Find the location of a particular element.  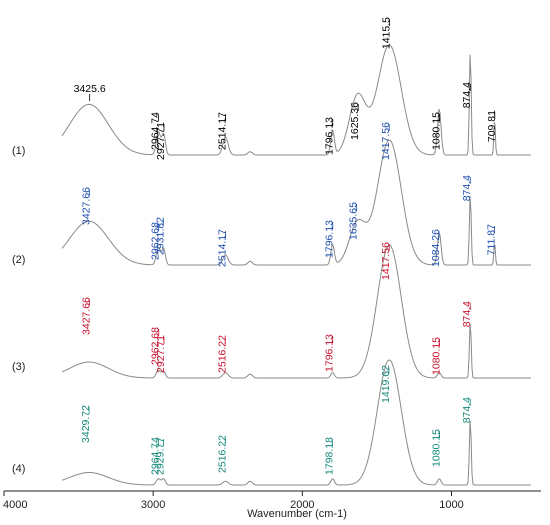

trace-label-2: (2) is located at coordinates (18, 260).